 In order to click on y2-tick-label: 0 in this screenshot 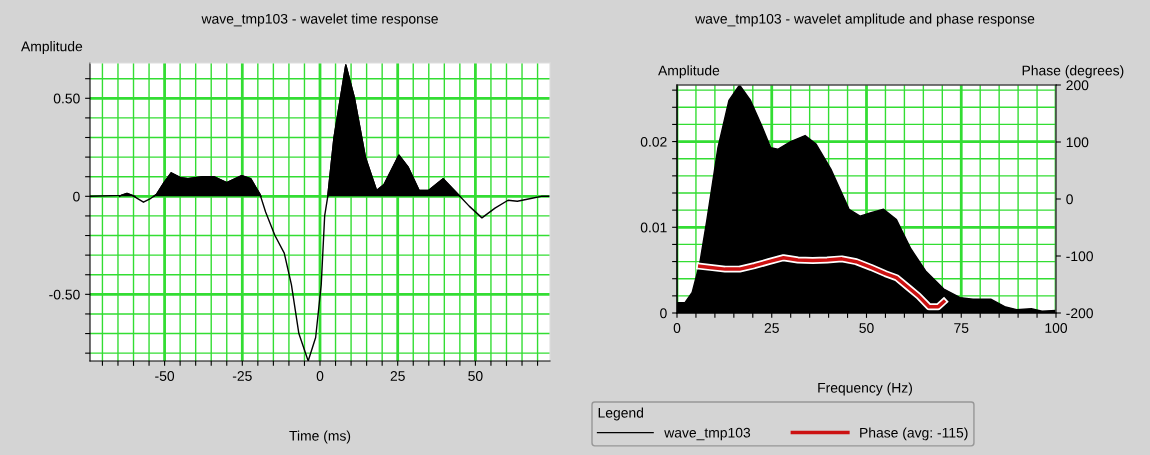, I will do `click(1069, 199)`.